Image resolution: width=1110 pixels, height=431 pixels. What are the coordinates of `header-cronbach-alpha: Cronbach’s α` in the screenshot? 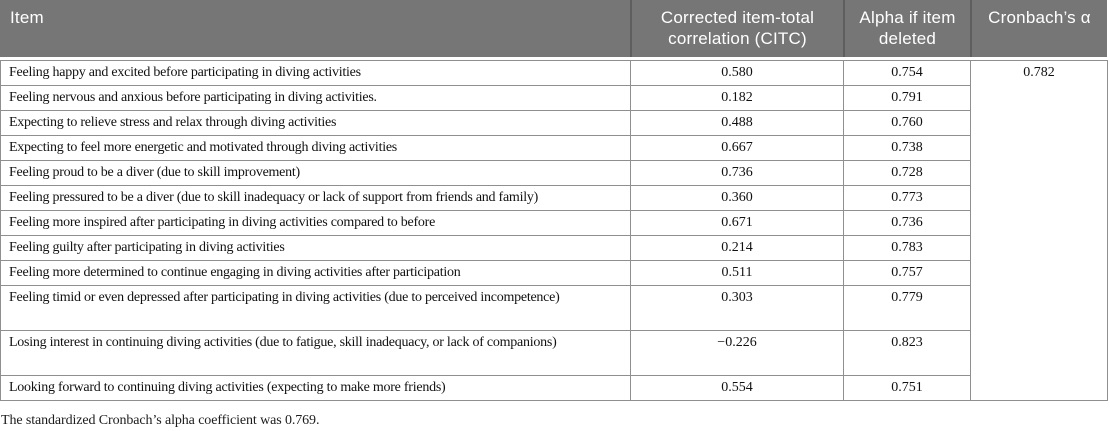 It's located at (1038, 28).